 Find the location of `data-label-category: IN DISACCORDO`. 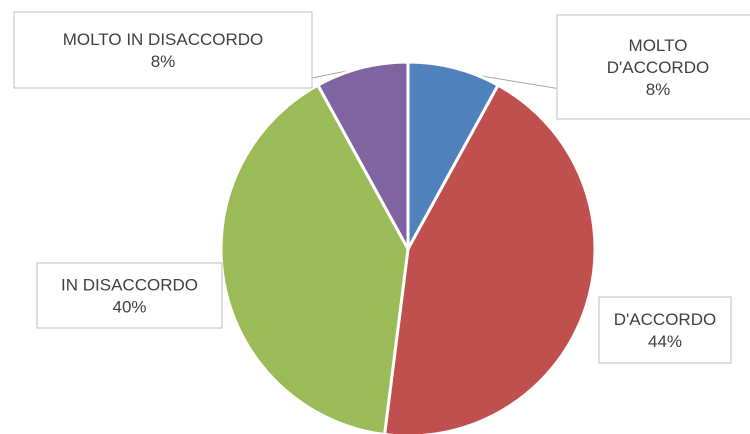

data-label-category: IN DISACCORDO is located at coordinates (129, 285).